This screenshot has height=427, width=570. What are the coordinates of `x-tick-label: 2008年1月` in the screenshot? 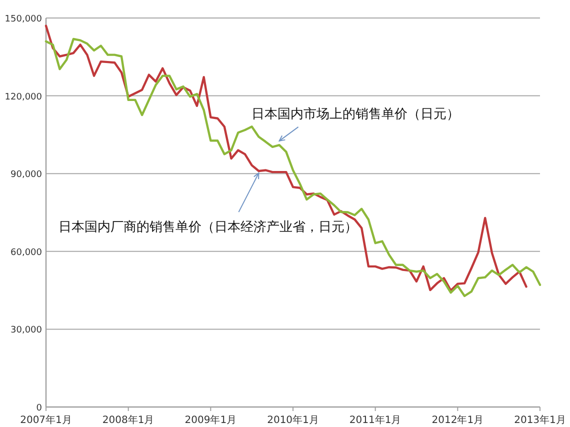 It's located at (128, 420).